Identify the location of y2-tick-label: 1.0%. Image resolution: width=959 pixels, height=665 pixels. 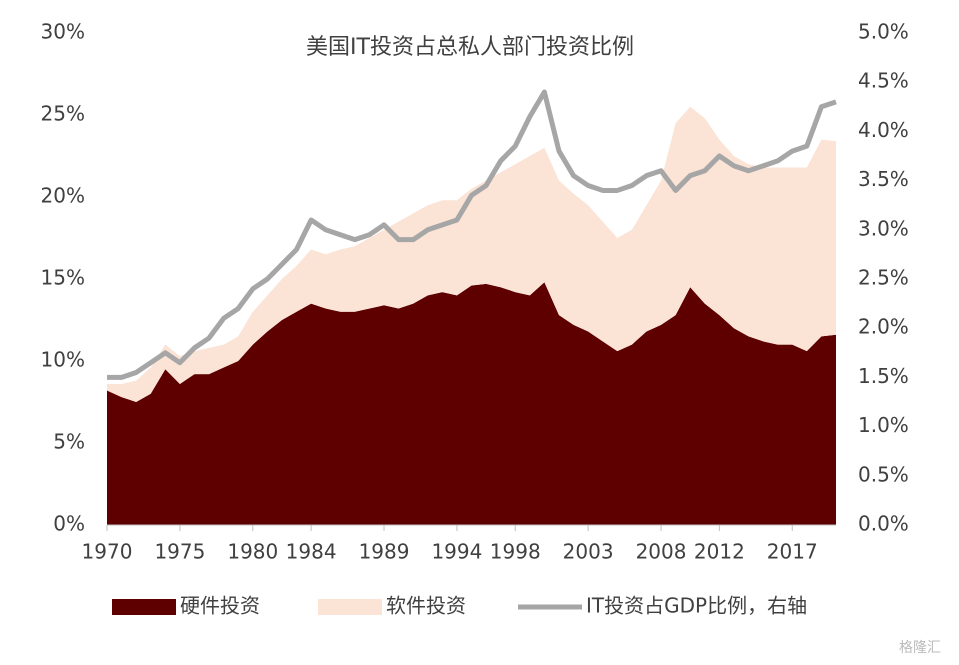
(883, 425).